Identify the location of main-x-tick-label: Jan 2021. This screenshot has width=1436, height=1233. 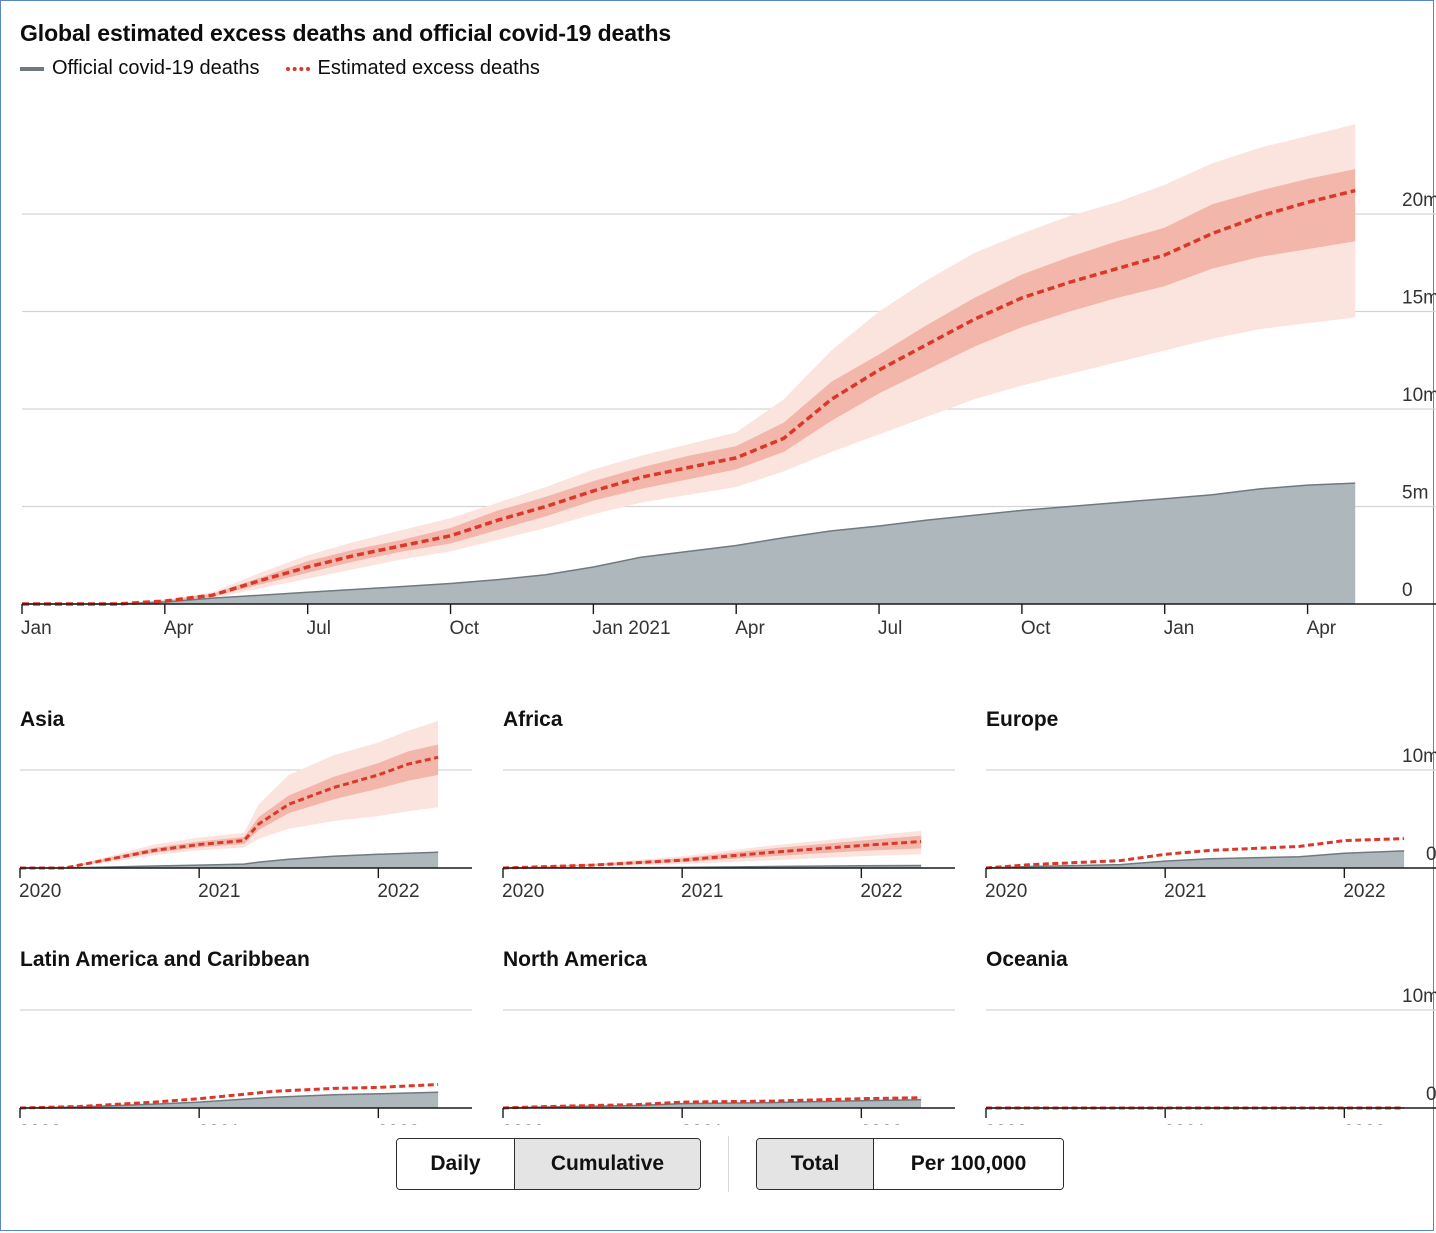
(631, 628).